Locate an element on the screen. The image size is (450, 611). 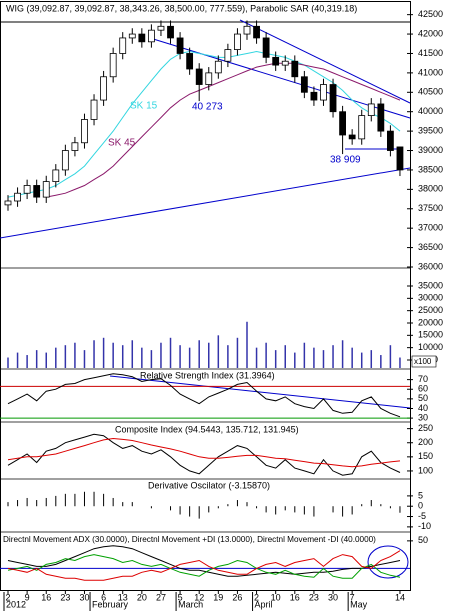
x-tick-label: 14 is located at coordinates (400, 597).